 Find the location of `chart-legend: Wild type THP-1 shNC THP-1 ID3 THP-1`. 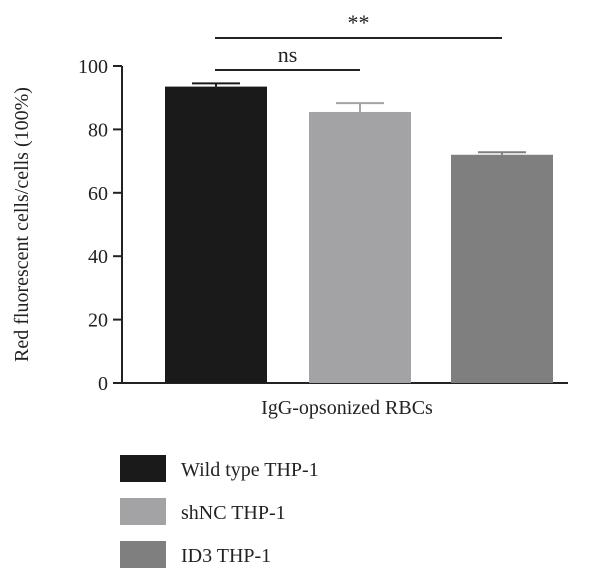

chart-legend: Wild type THP-1 shNC THP-1 ID3 THP-1 is located at coordinates (219, 511).